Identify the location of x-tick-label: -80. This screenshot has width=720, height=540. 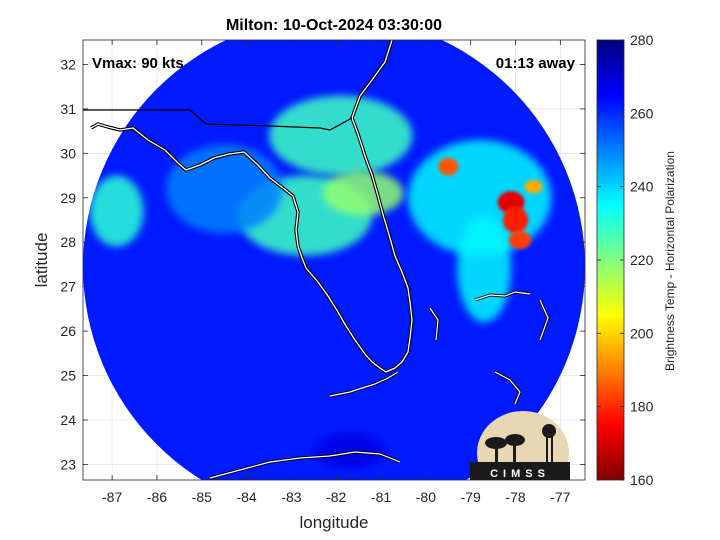
(426, 497).